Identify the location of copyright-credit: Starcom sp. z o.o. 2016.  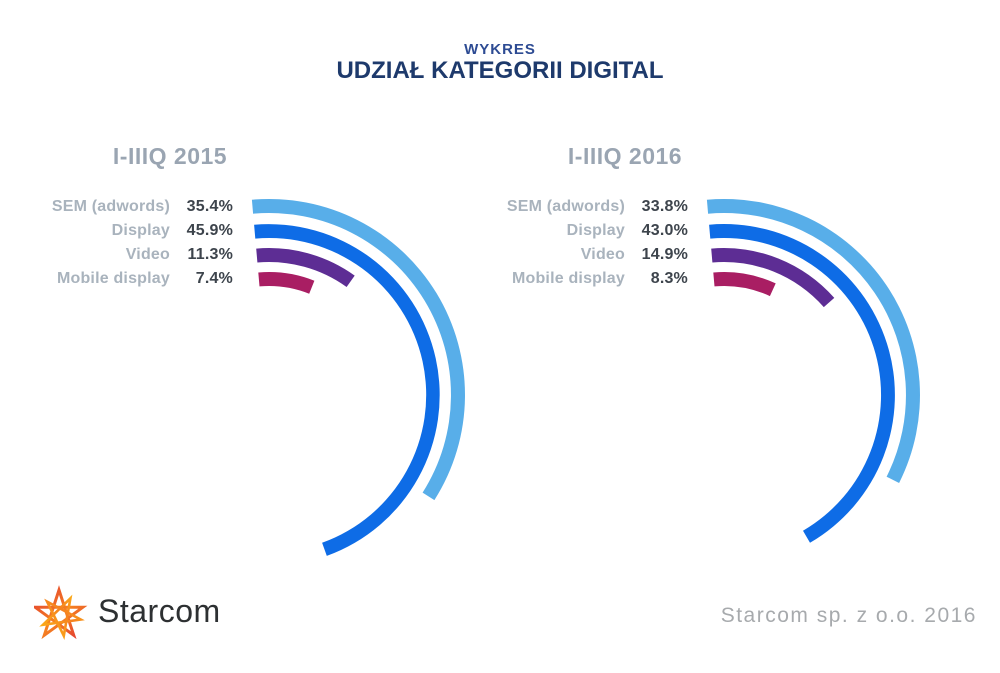
(848, 615).